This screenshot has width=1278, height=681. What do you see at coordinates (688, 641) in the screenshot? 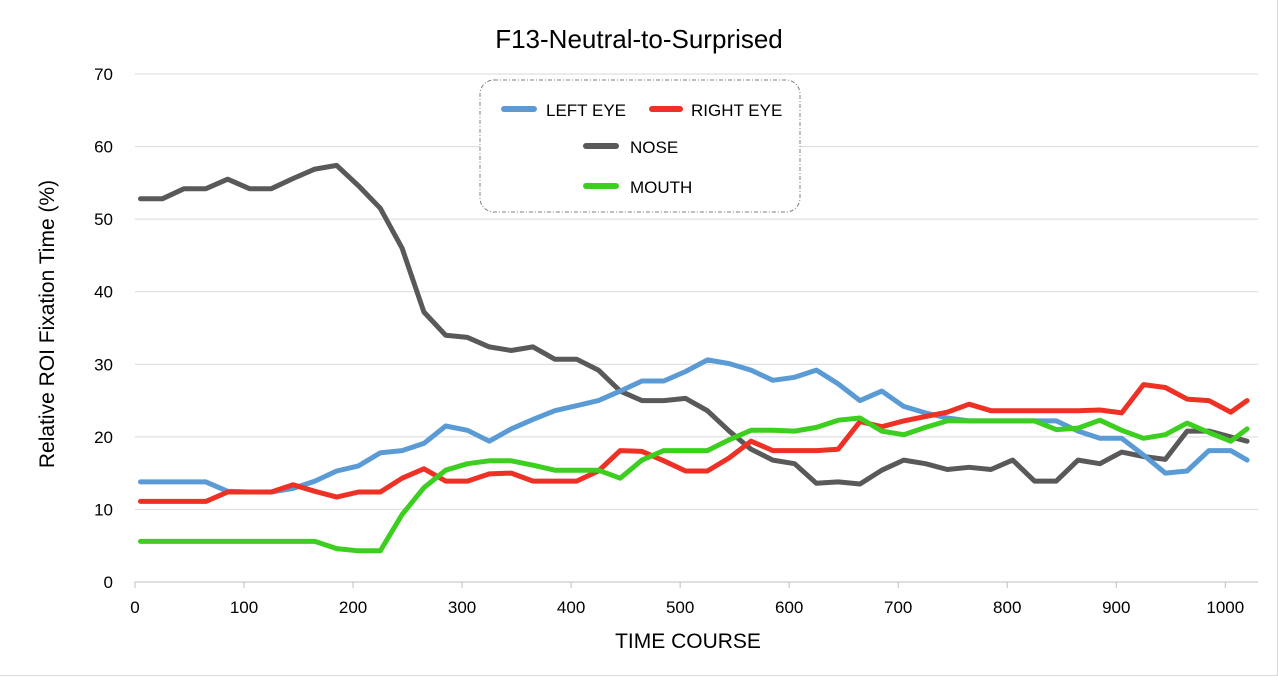
I see `x-axis-label: TIME COURSE` at bounding box center [688, 641].